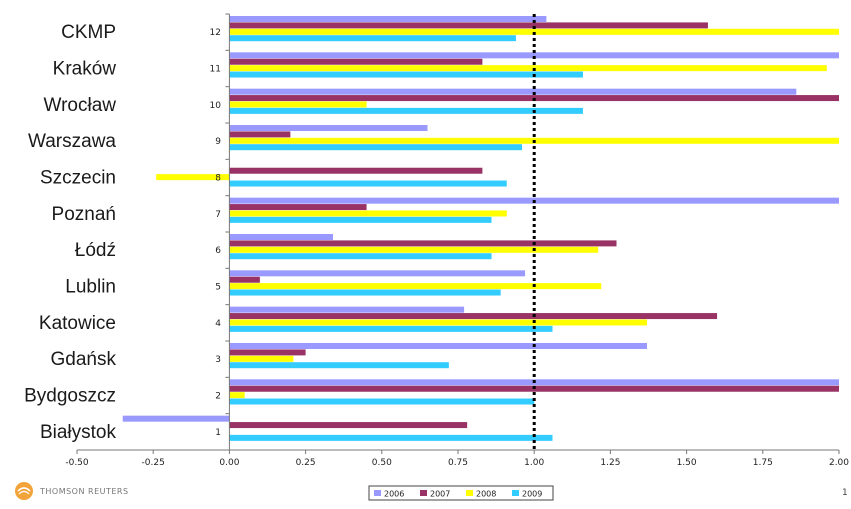  I want to click on category-label: Poznań, so click(84, 214).